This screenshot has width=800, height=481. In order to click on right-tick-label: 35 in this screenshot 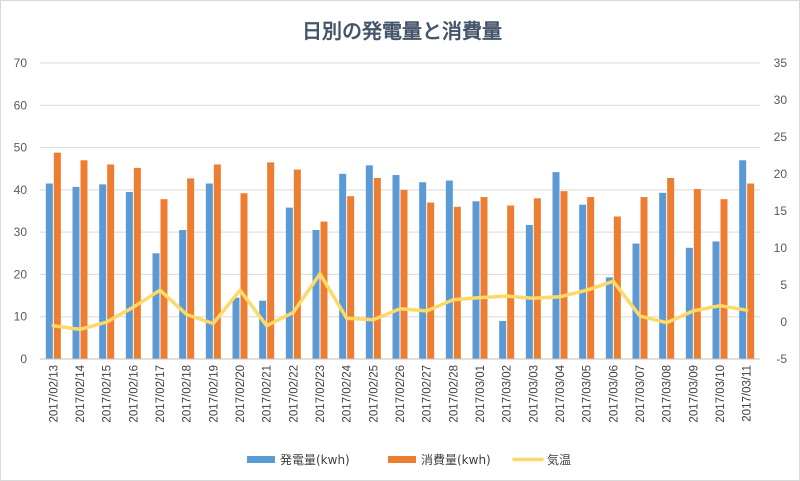, I will do `click(781, 63)`.